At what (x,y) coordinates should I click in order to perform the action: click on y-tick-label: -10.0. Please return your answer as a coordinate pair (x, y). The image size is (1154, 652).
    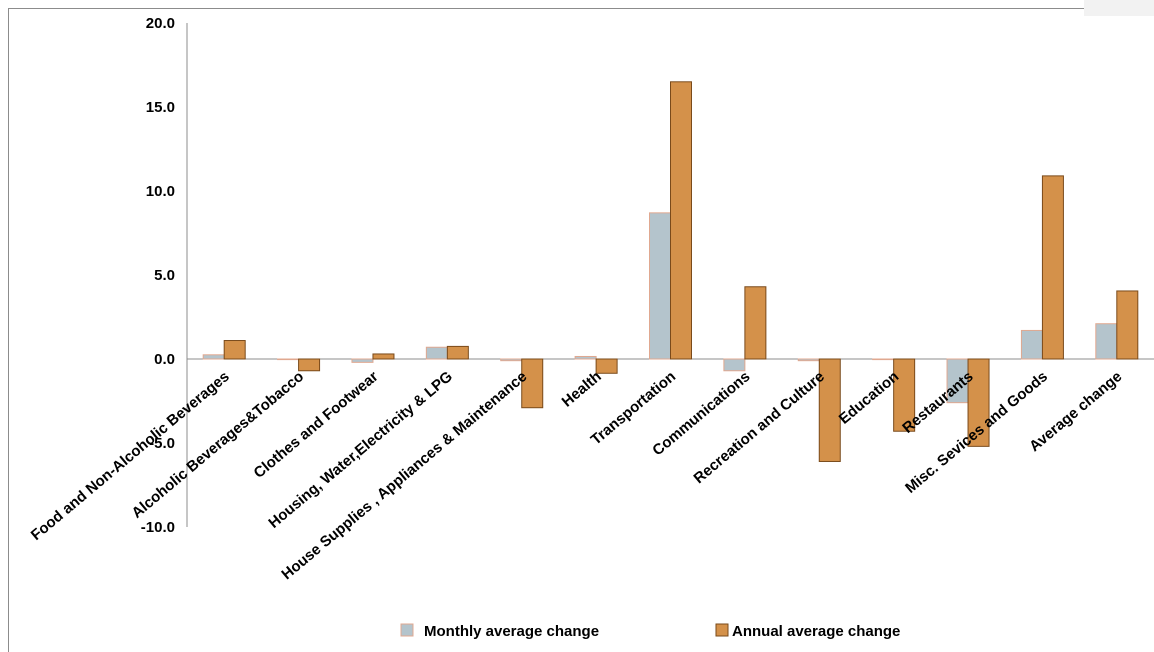
    Looking at the image, I should click on (158, 527).